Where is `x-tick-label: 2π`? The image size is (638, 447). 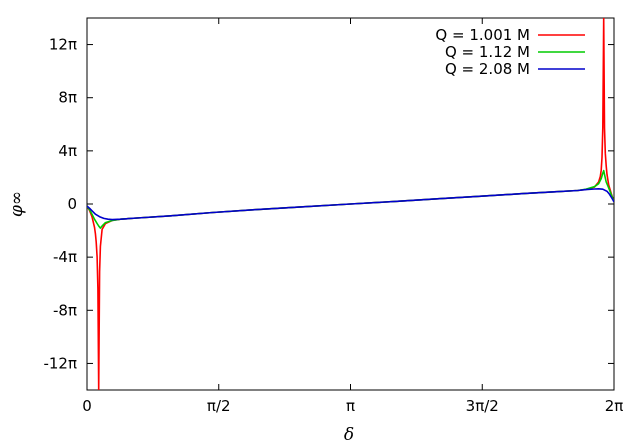 x-tick-label: 2π is located at coordinates (614, 406).